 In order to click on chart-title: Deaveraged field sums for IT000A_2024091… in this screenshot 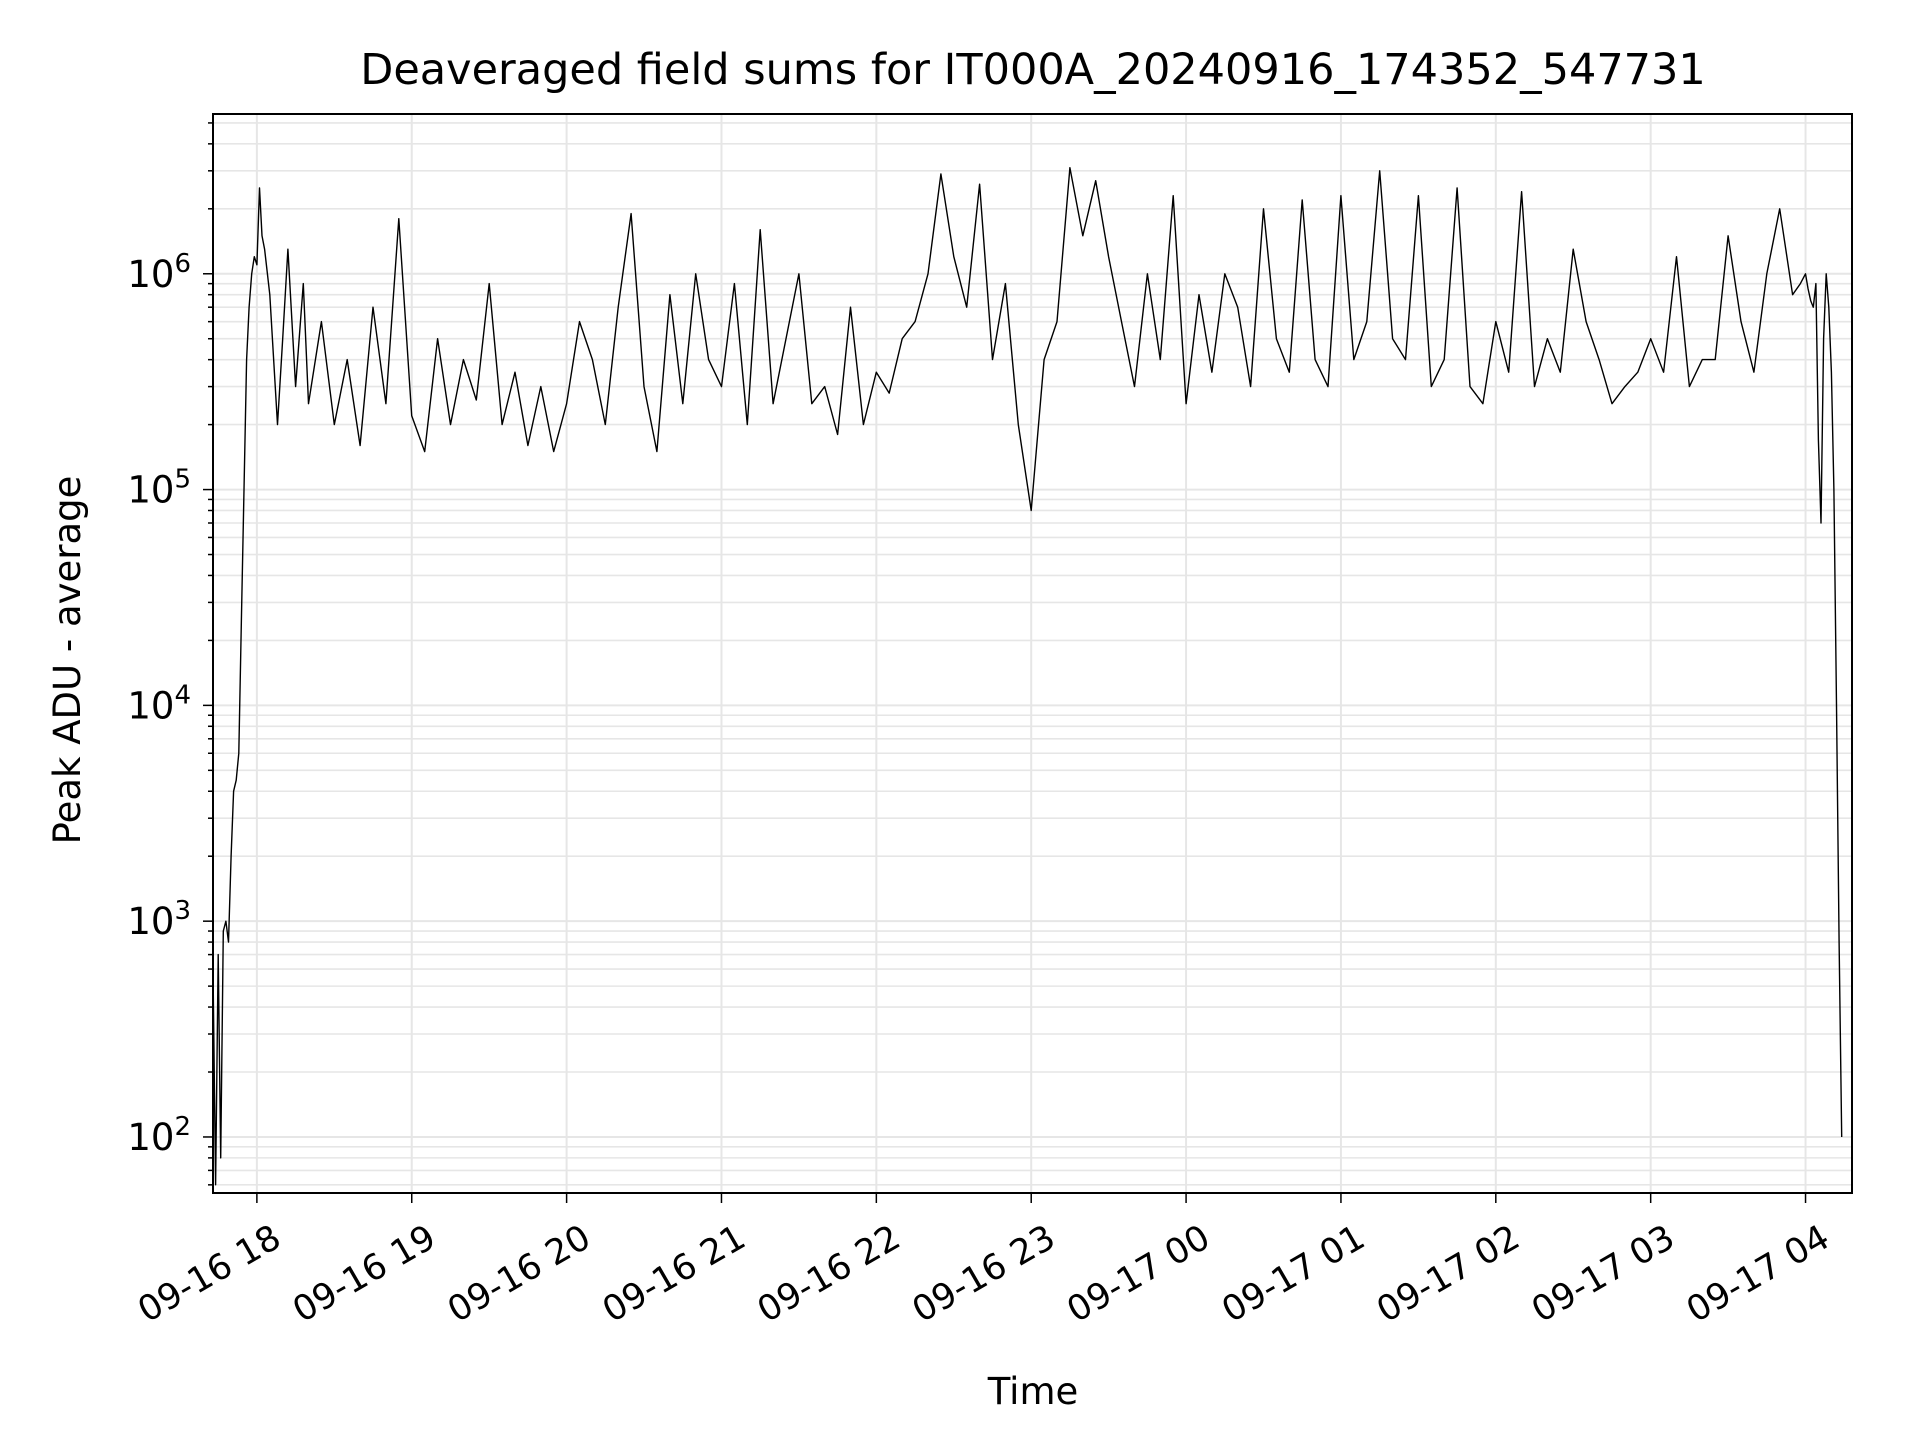, I will do `click(1033, 70)`.